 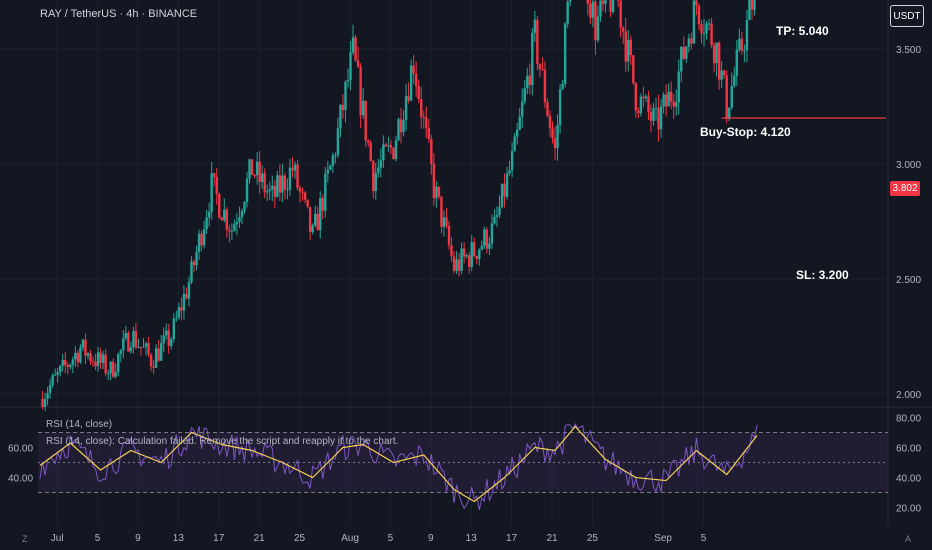 What do you see at coordinates (907, 16) in the screenshot?
I see `currency-button: USDT` at bounding box center [907, 16].